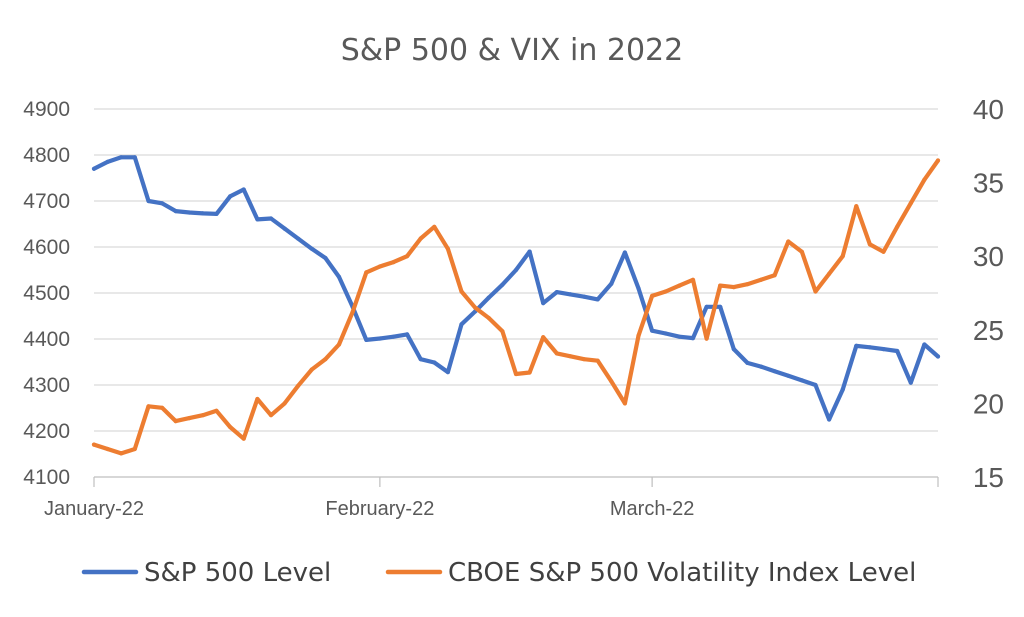 The width and height of the screenshot is (1024, 617). What do you see at coordinates (512, 50) in the screenshot?
I see `chart-title: S&P 500 & VIX in 2022` at bounding box center [512, 50].